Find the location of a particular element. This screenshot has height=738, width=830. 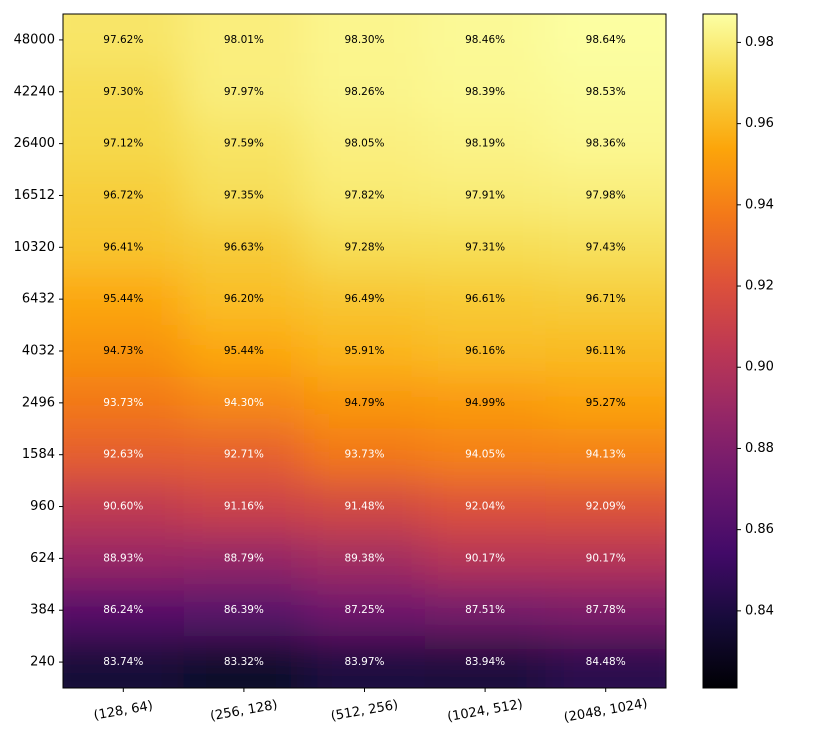

cell-value-label: 91.48% is located at coordinates (364, 507).